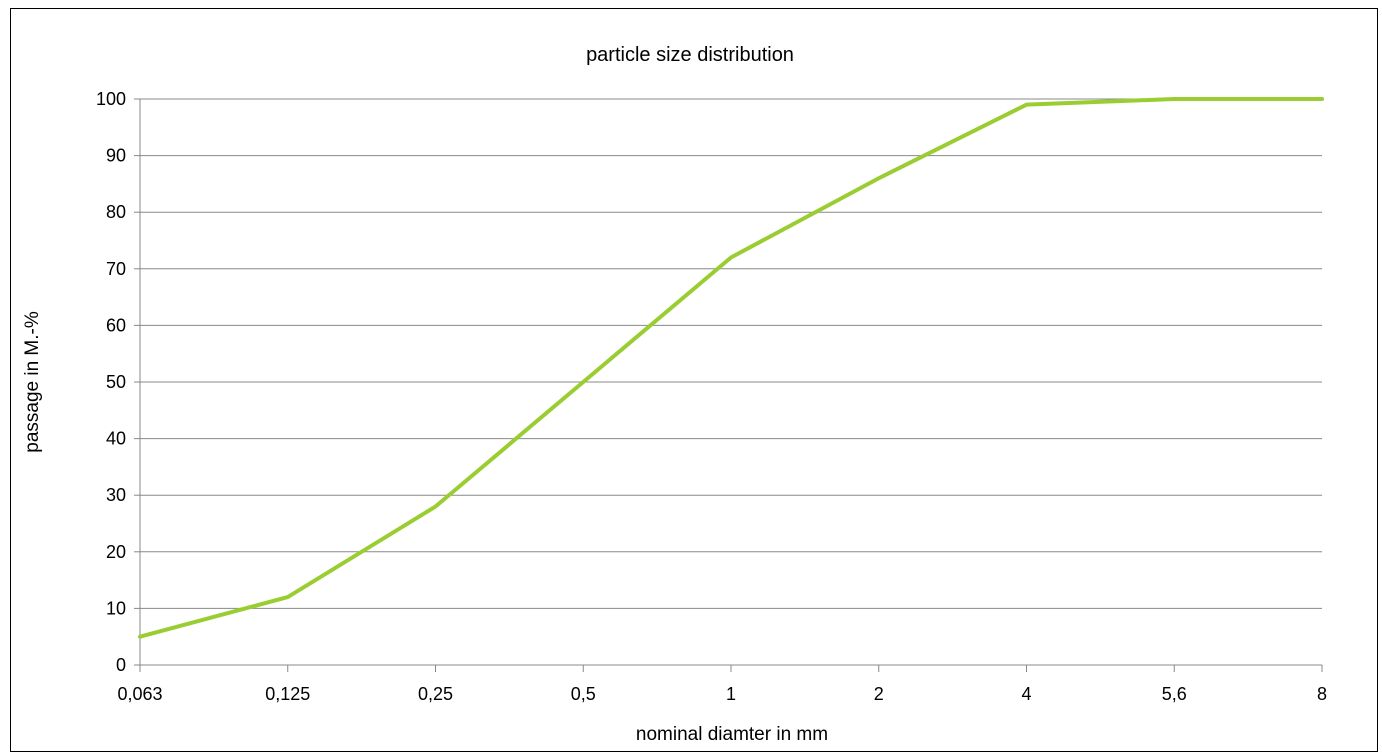 Image resolution: width=1382 pixels, height=756 pixels. What do you see at coordinates (732, 734) in the screenshot?
I see `x-axis-label: nominal diamter in mm` at bounding box center [732, 734].